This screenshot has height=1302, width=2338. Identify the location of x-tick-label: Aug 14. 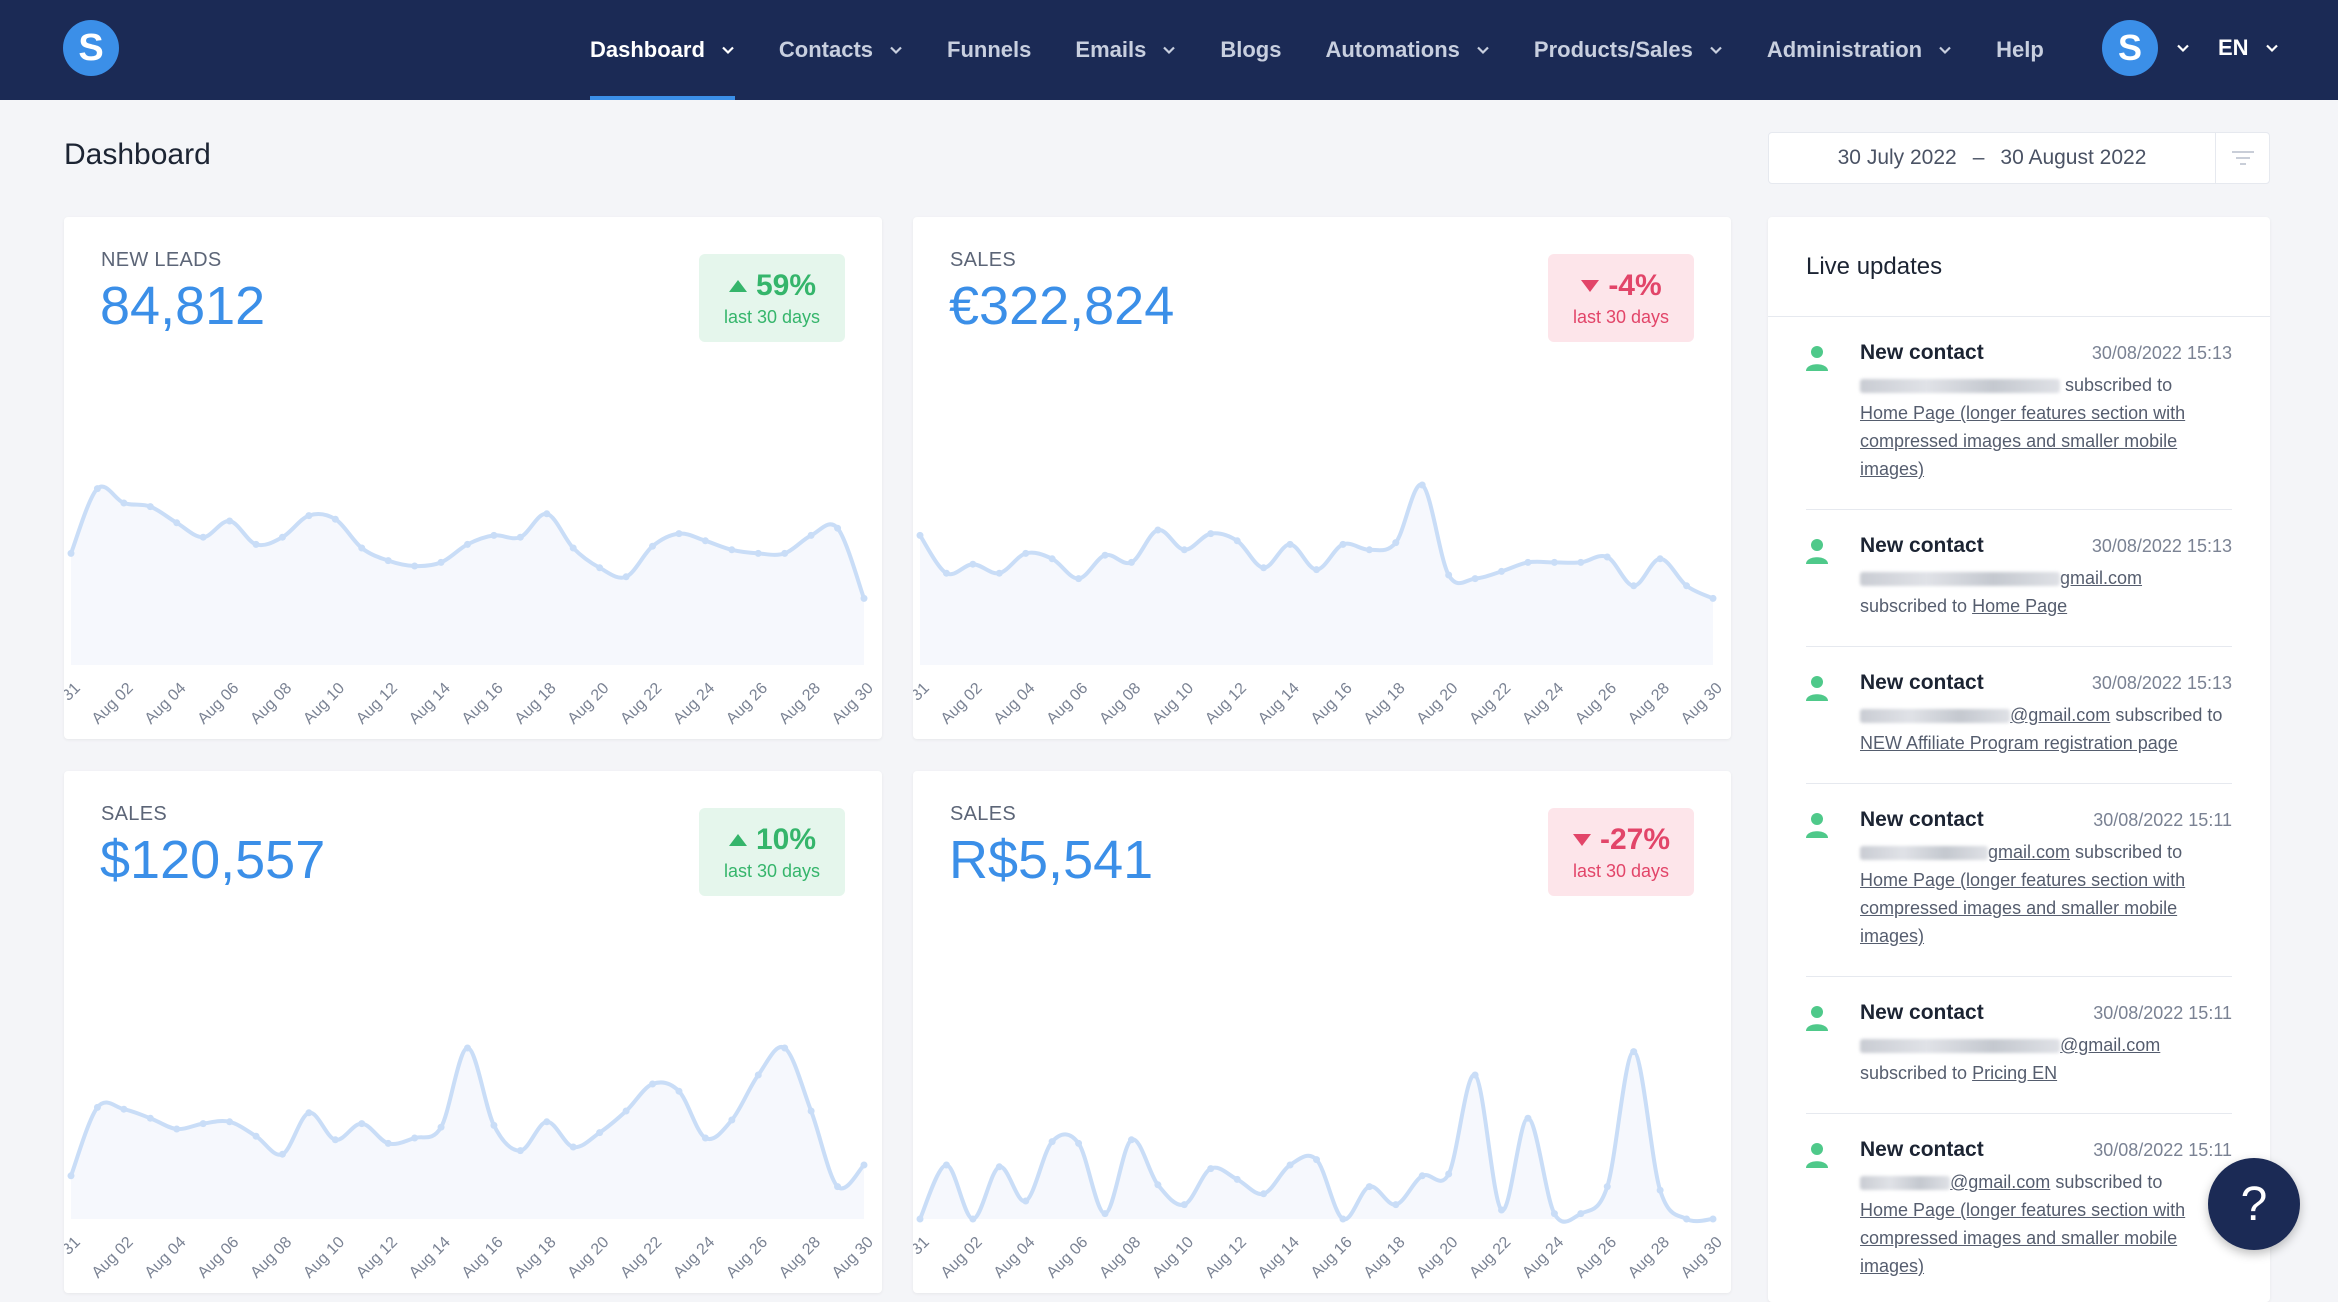
(430, 704).